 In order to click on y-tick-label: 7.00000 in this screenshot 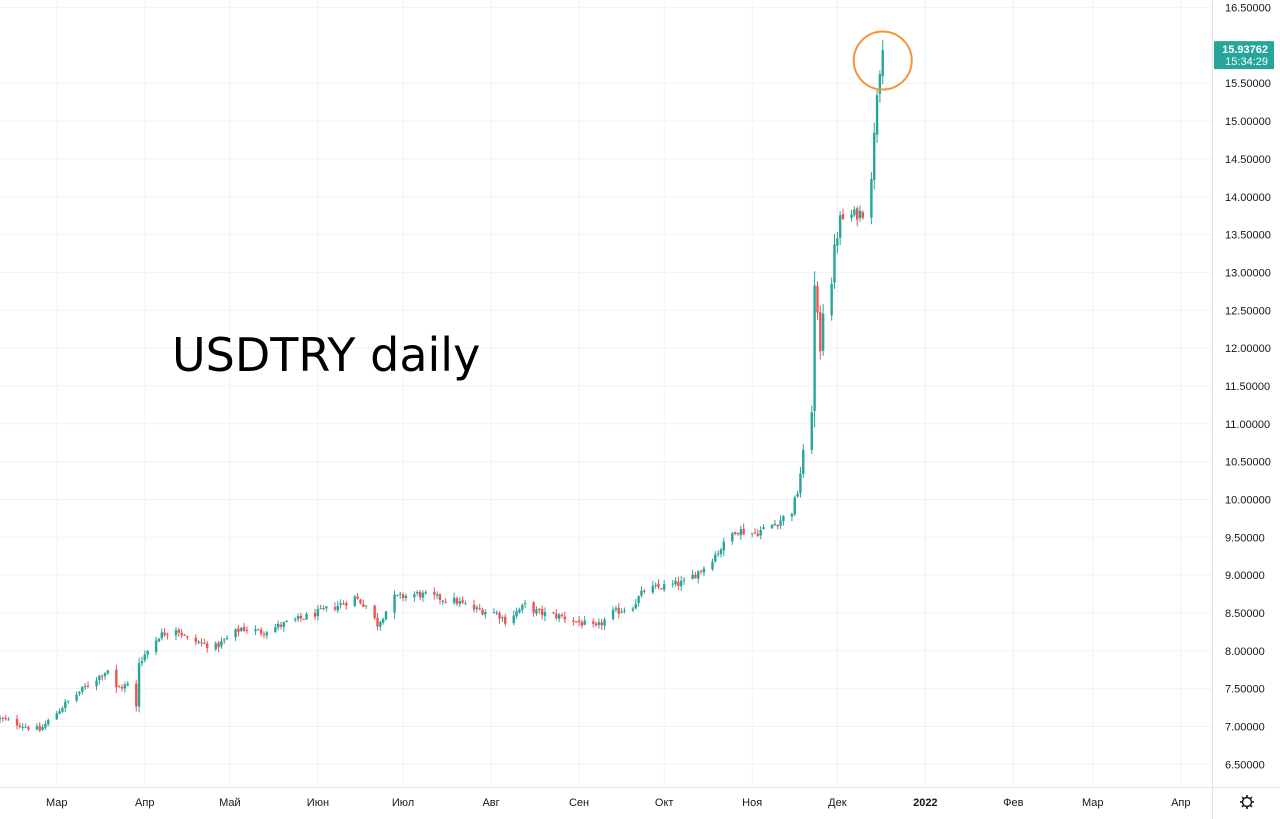, I will do `click(1245, 727)`.